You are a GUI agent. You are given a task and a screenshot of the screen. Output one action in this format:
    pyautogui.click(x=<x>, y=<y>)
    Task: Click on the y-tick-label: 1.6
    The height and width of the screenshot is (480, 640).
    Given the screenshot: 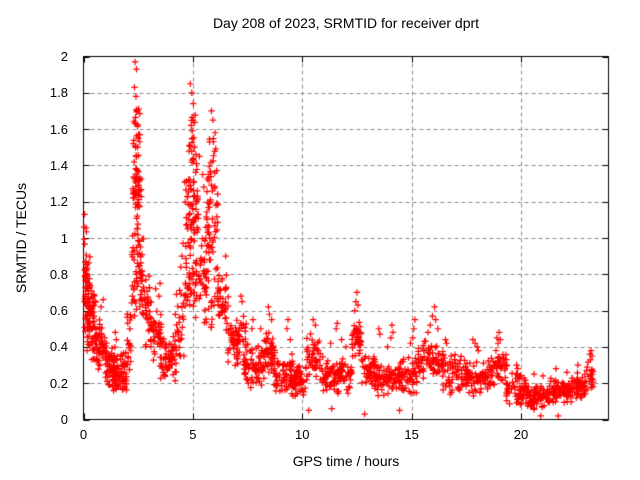 What is the action you would take?
    pyautogui.click(x=58, y=129)
    